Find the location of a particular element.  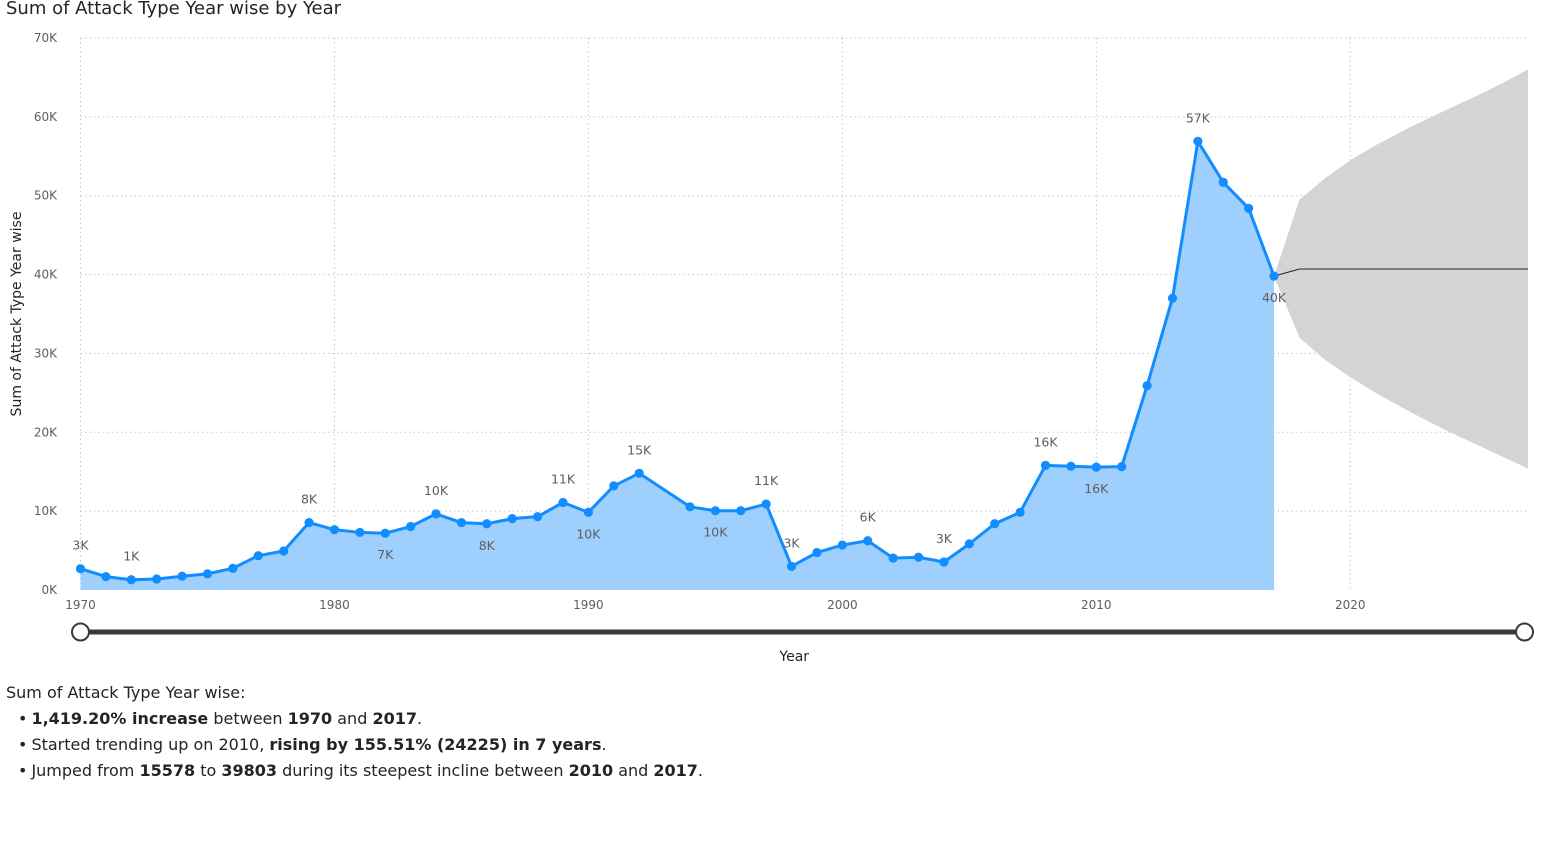

x-axis-title: Year is located at coordinates (793, 657).